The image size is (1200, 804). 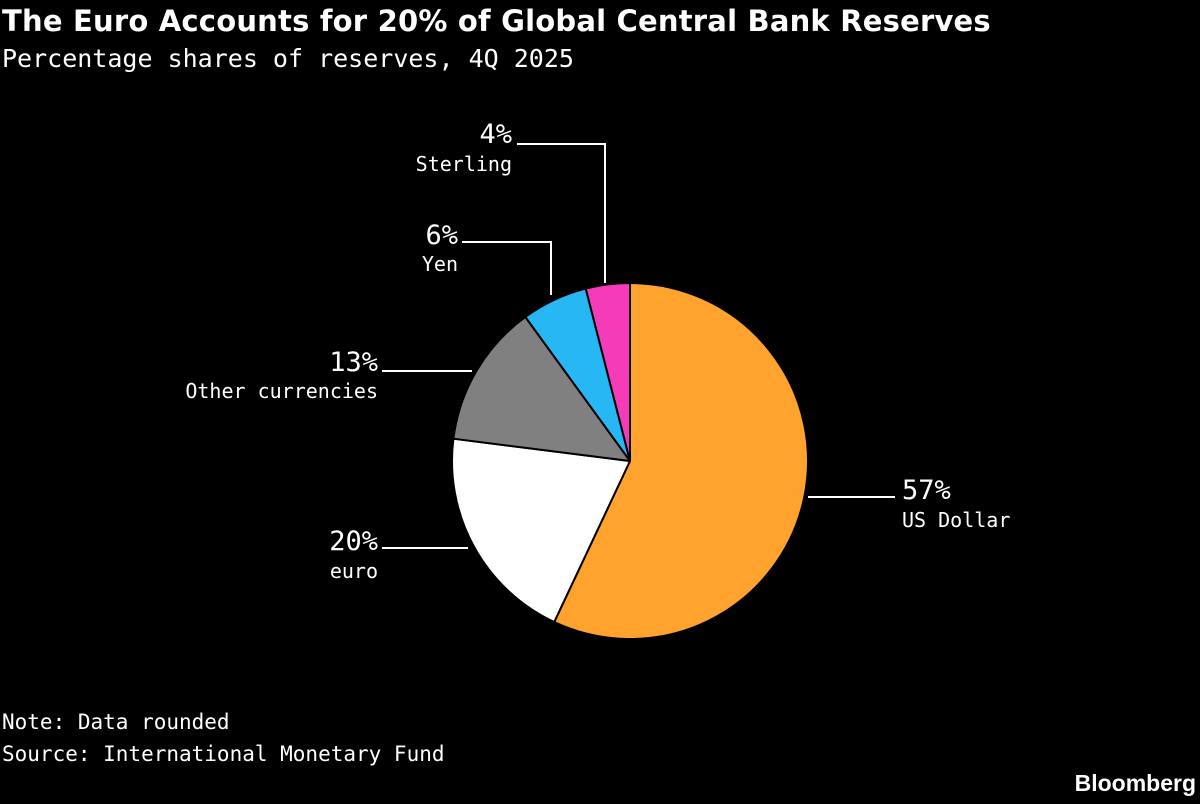 I want to click on pie-slices, so click(x=629, y=461).